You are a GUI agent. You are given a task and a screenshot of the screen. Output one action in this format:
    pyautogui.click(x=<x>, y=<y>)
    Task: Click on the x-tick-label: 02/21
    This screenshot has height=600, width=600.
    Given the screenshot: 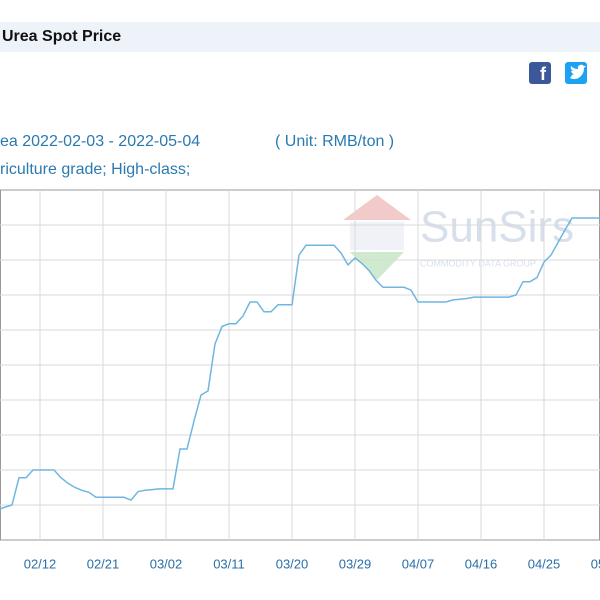 What is the action you would take?
    pyautogui.click(x=103, y=563)
    